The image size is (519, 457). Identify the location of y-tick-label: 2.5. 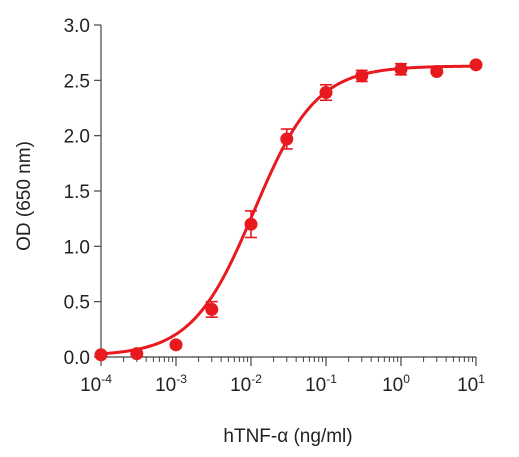
(77, 81).